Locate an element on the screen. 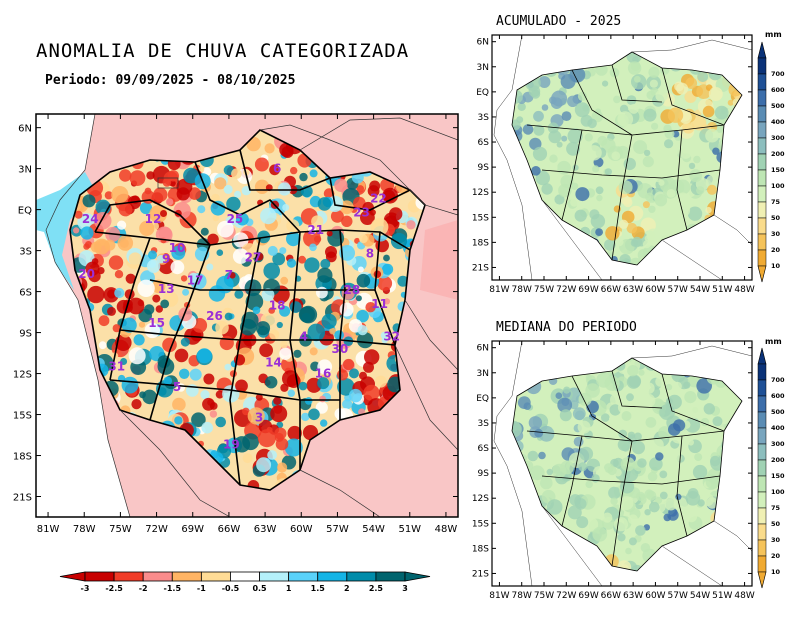 The image size is (800, 618). basin-label: 24 is located at coordinates (90, 219).